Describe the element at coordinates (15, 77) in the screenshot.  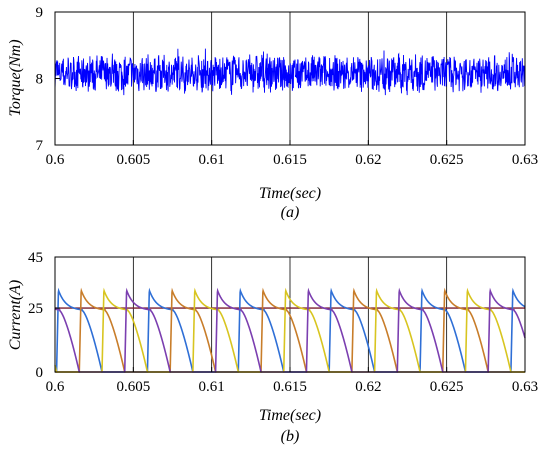
I see `torque-y-axis-label: Torque(Nm)` at that location.